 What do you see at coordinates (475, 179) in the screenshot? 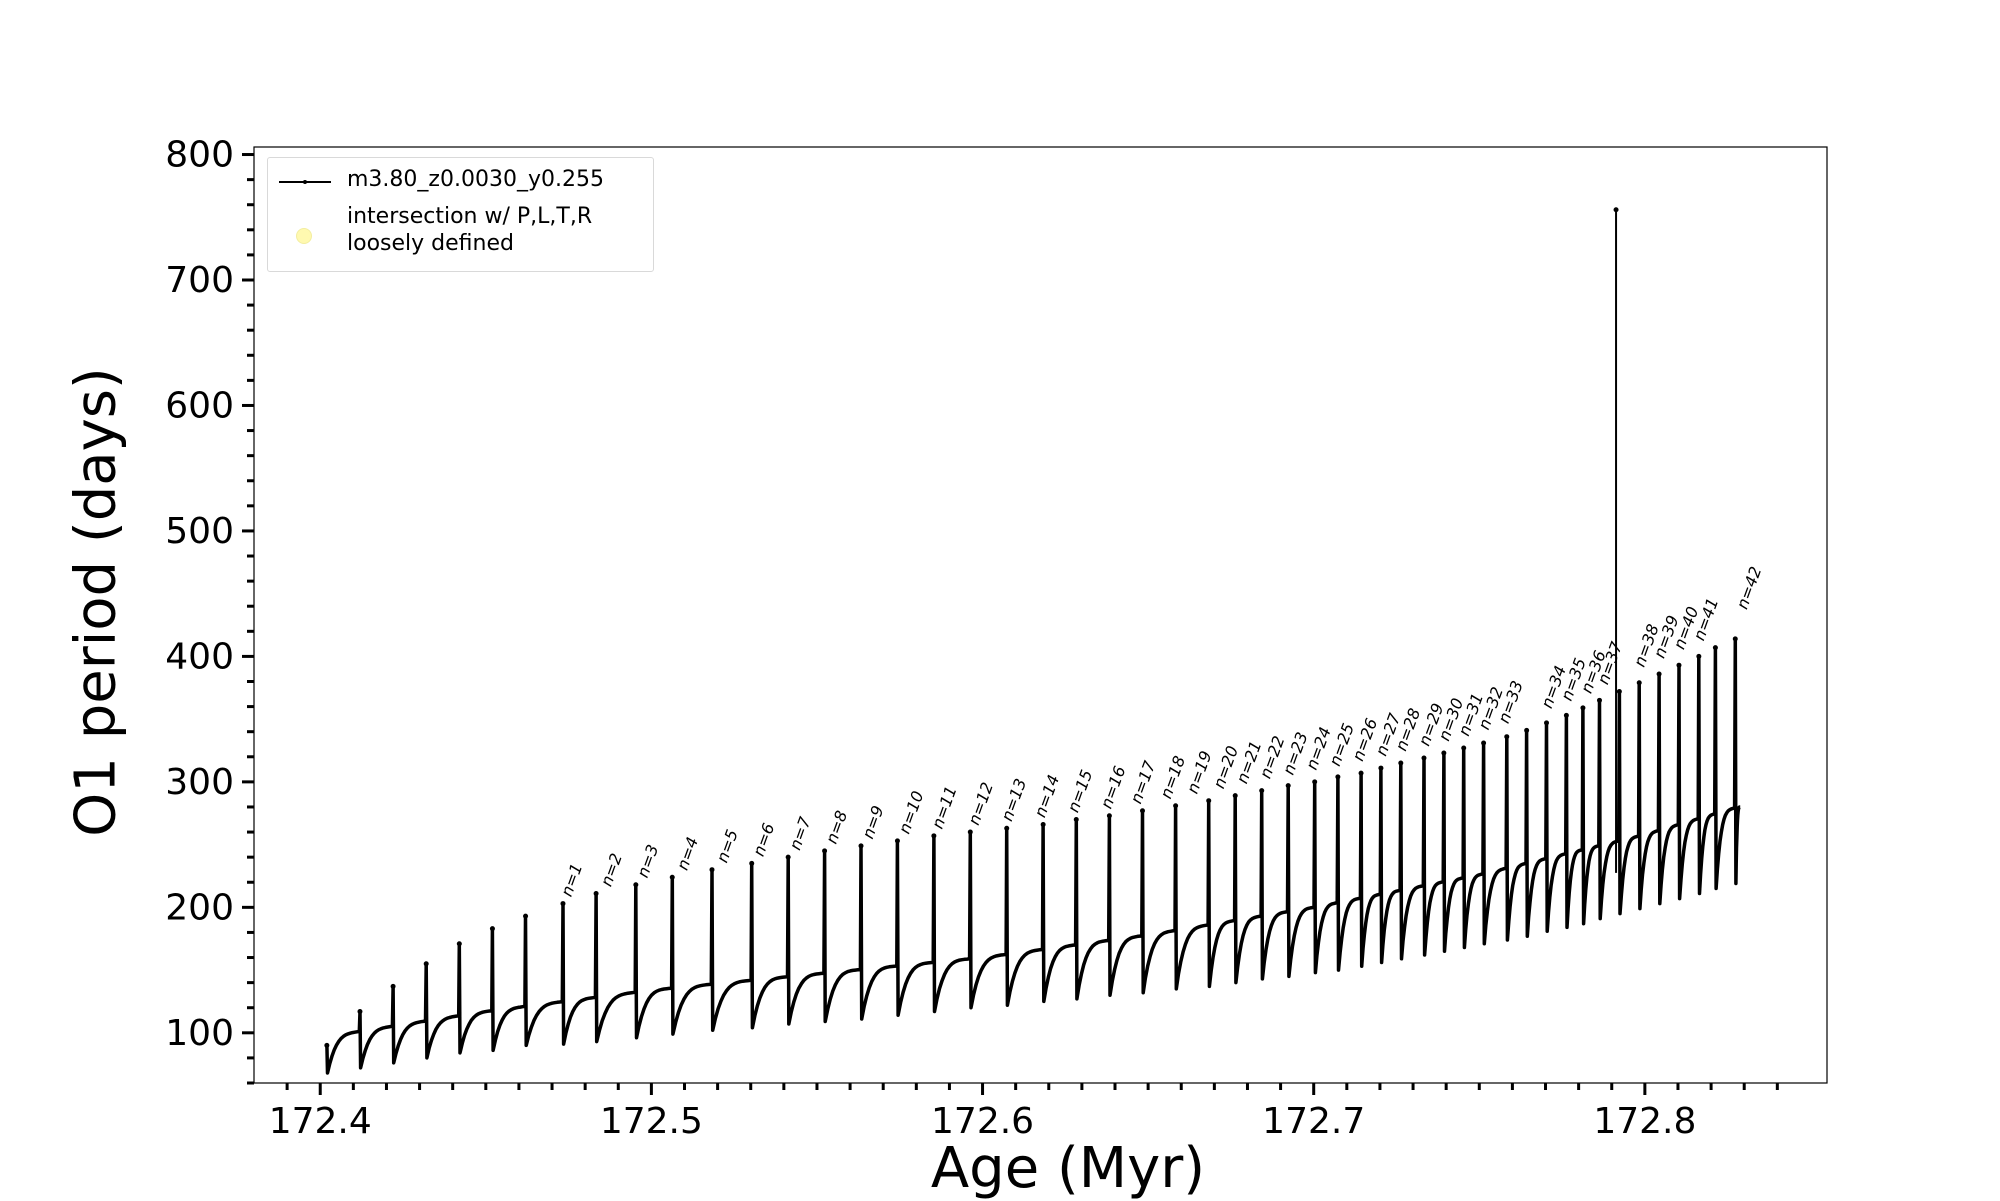
I see `legend-series-label: m3.80_z0.0030_y0.255` at bounding box center [475, 179].